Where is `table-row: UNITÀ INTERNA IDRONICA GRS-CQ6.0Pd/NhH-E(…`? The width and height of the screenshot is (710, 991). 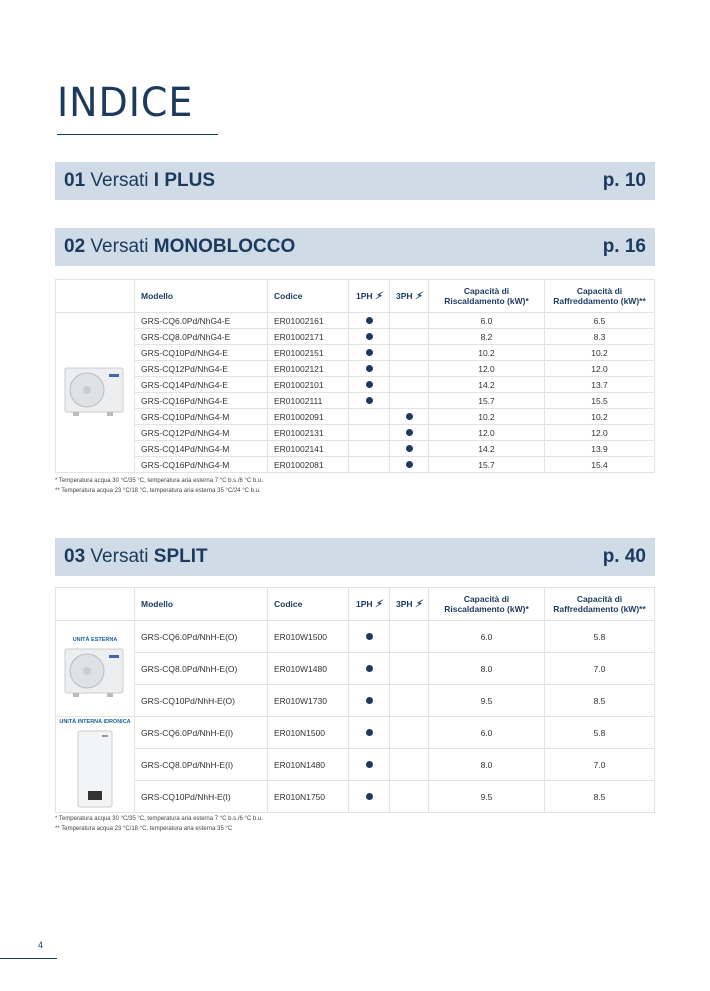 table-row: UNITÀ INTERNA IDRONICA GRS-CQ6.0Pd/NhH-E(… is located at coordinates (355, 764).